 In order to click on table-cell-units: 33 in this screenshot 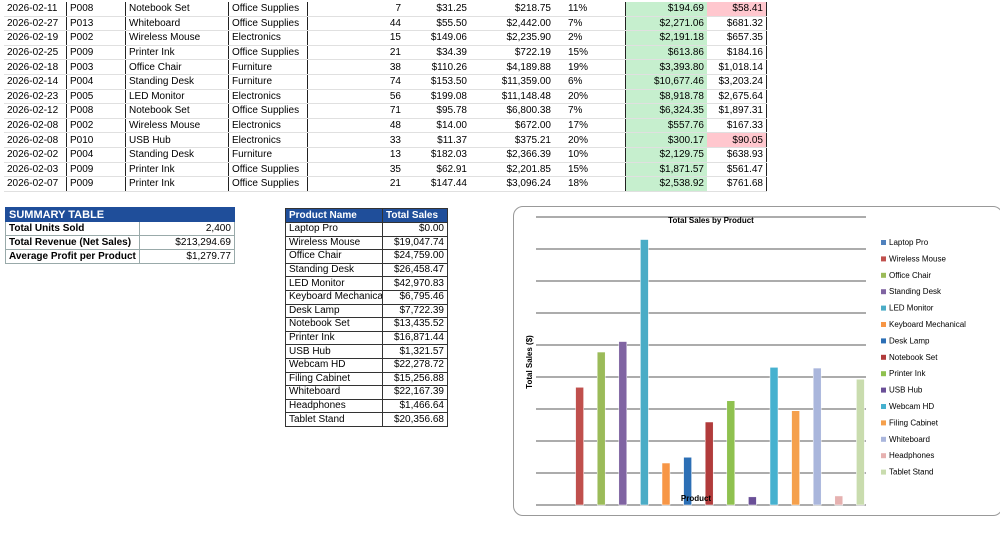, I will do `click(355, 140)`.